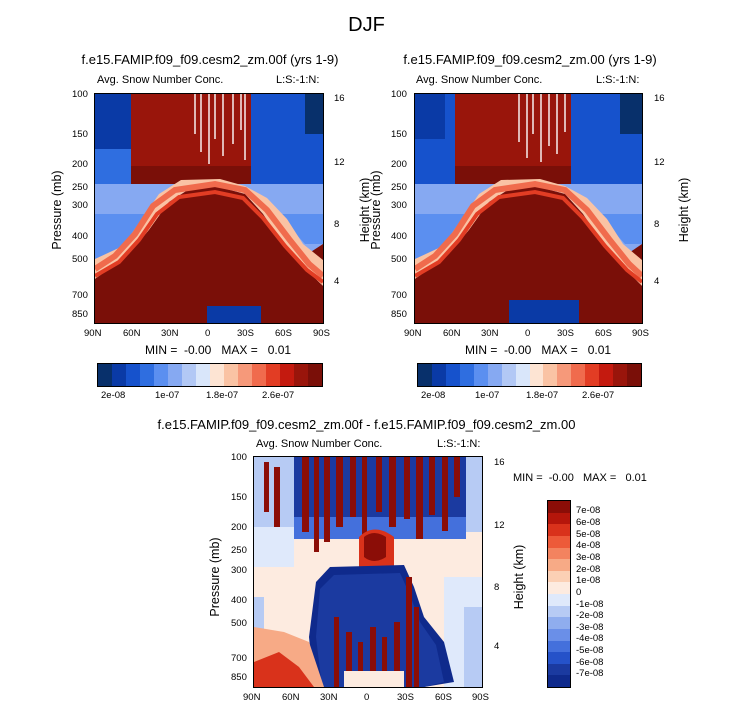 The height and width of the screenshot is (712, 733). What do you see at coordinates (80, 259) in the screenshot?
I see `panel-1-ytick: 500` at bounding box center [80, 259].